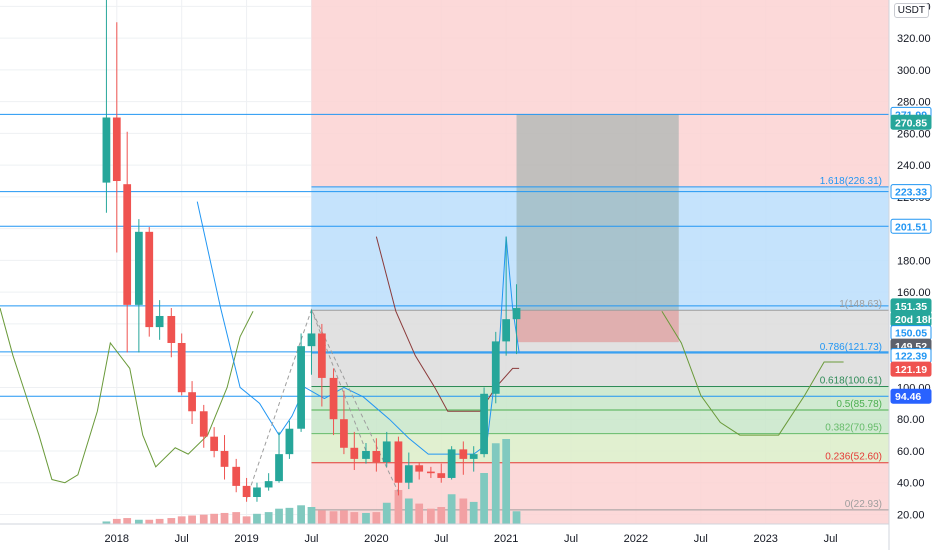 The width and height of the screenshot is (932, 550). Describe the element at coordinates (914, 166) in the screenshot. I see `price-axis-tick-label: 240.00` at that location.